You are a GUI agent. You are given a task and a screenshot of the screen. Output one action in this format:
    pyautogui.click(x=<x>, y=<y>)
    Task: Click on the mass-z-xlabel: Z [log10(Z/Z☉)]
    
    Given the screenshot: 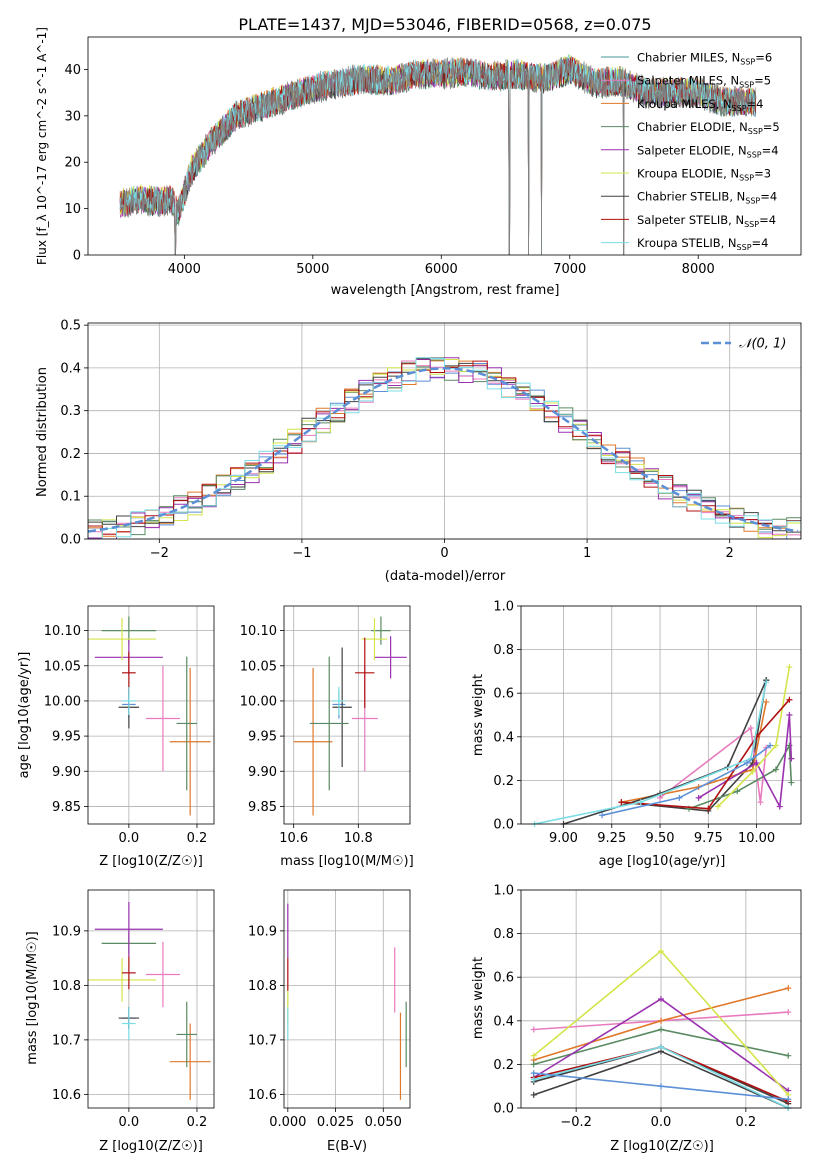 What is the action you would take?
    pyautogui.click(x=151, y=1146)
    